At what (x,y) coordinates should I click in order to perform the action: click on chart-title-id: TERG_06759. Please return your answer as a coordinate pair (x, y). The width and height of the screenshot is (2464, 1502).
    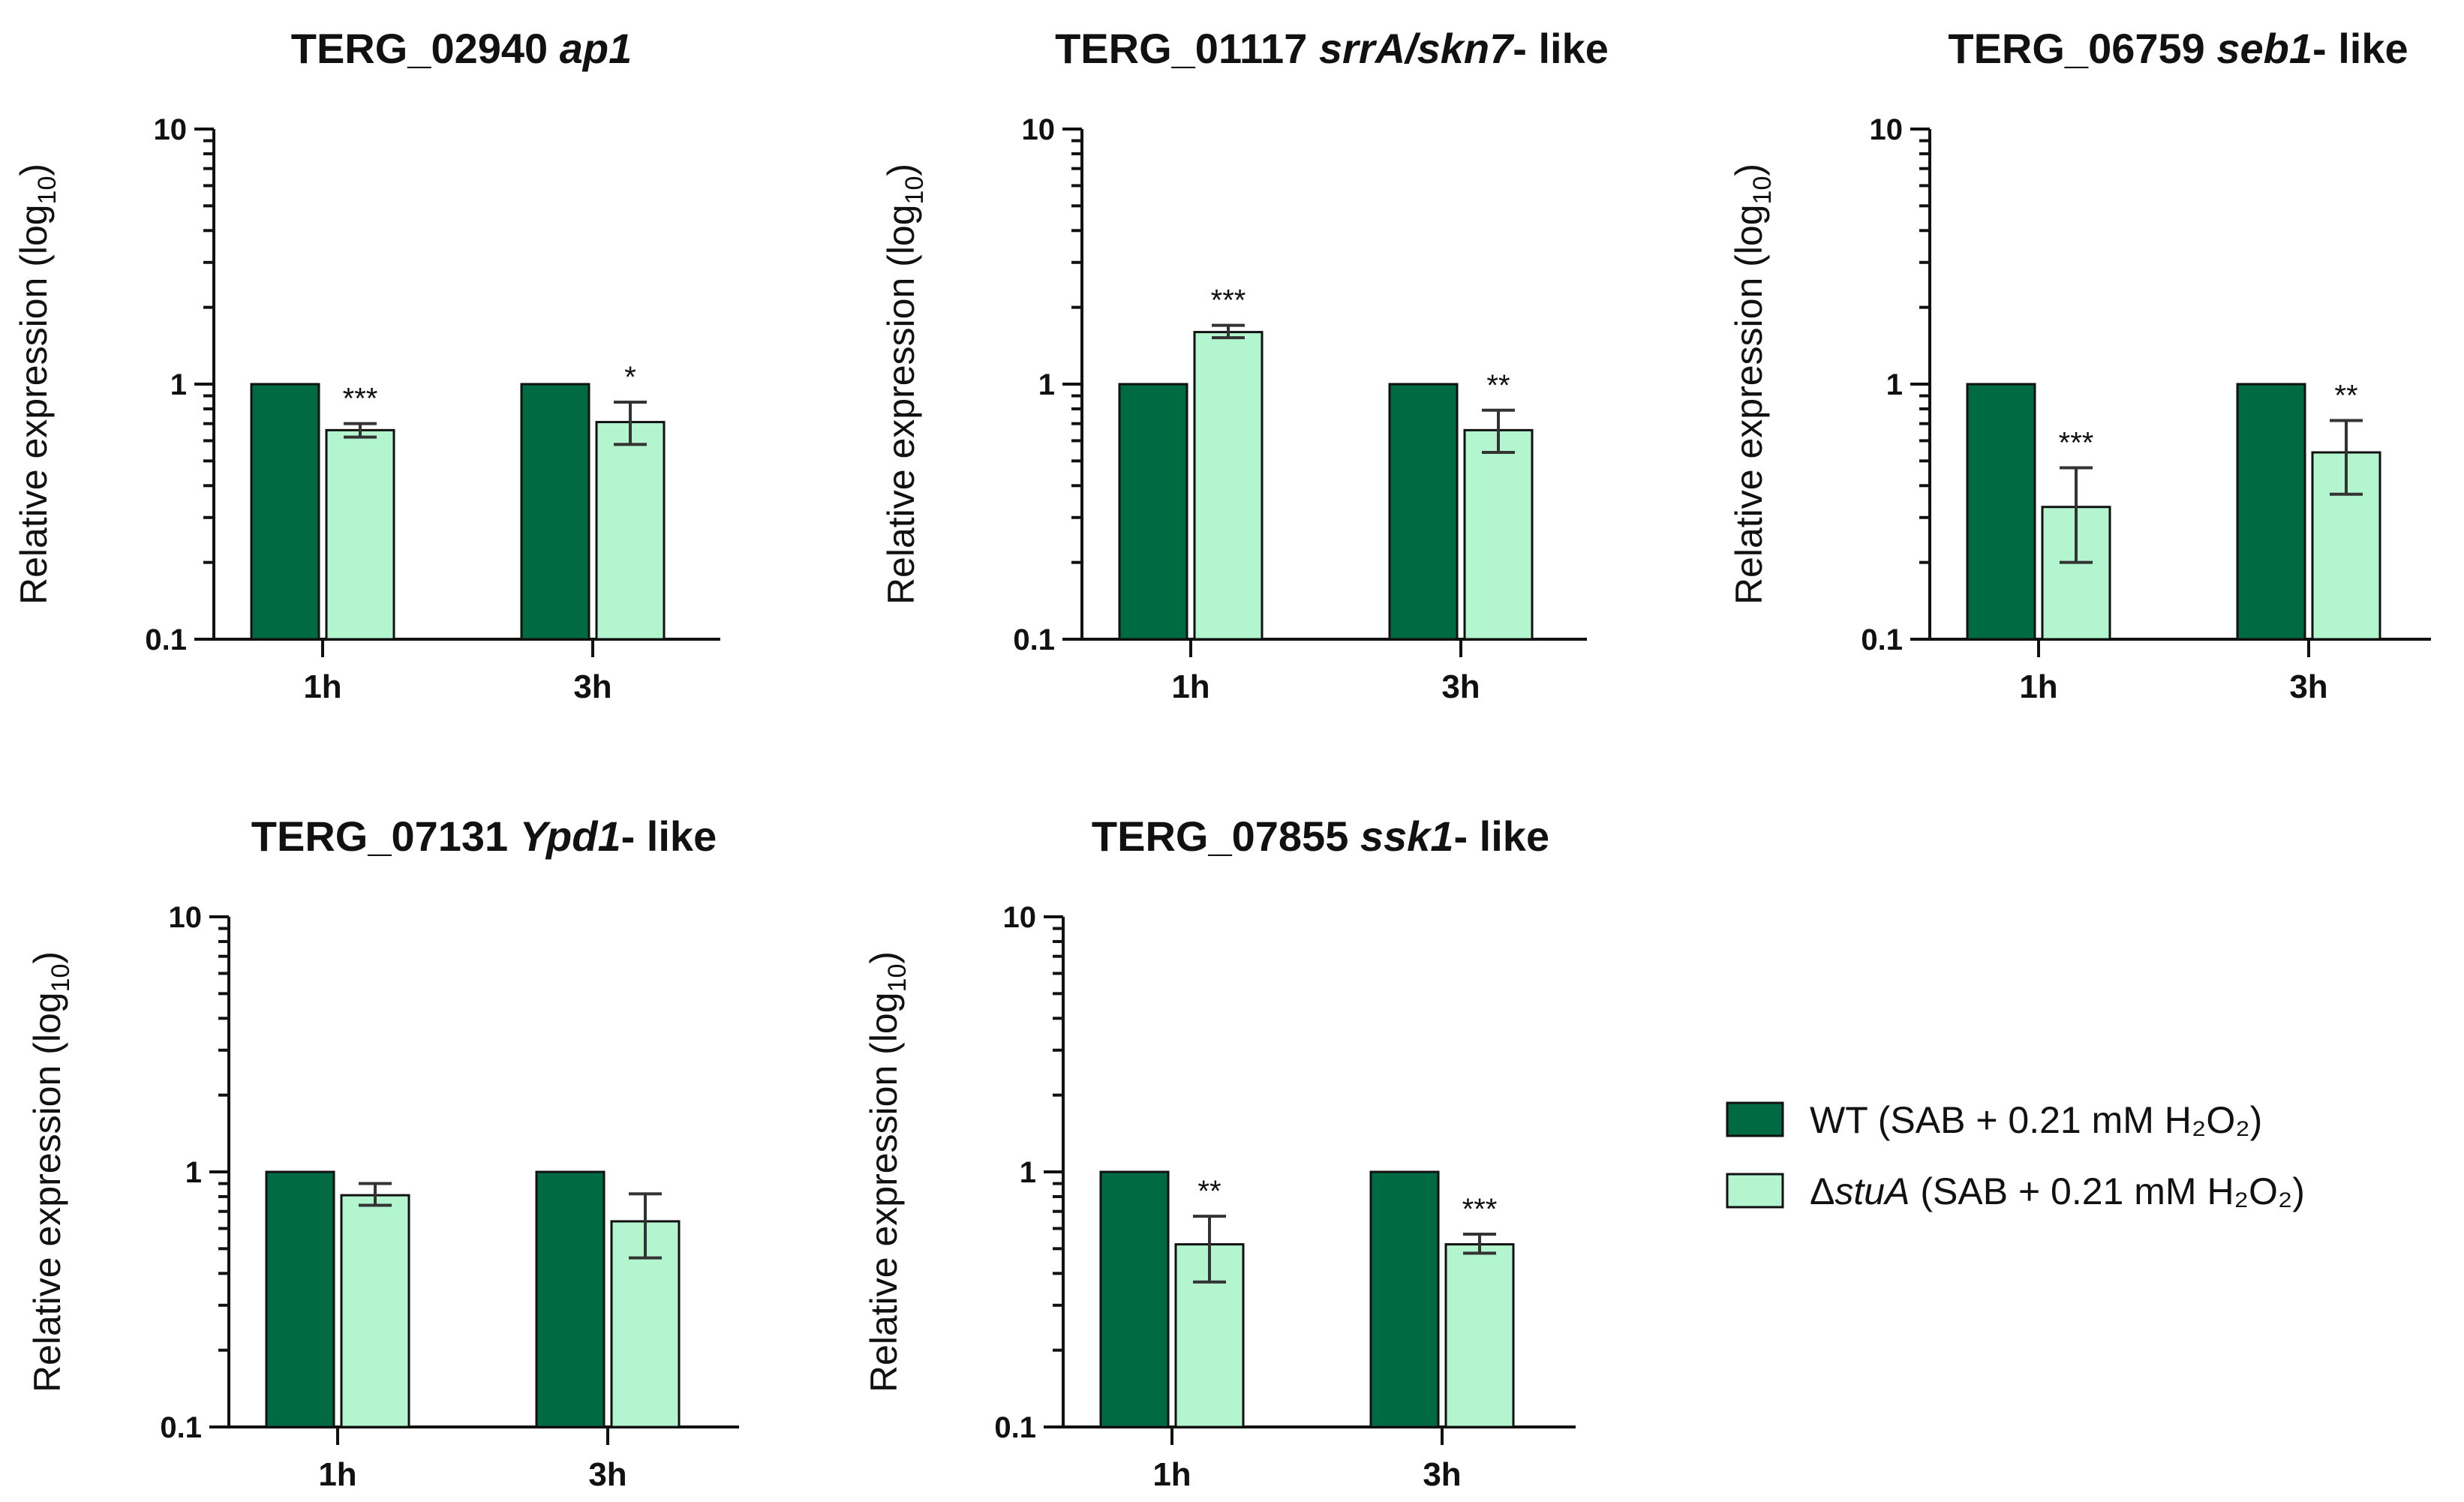
    Looking at the image, I should click on (2082, 48).